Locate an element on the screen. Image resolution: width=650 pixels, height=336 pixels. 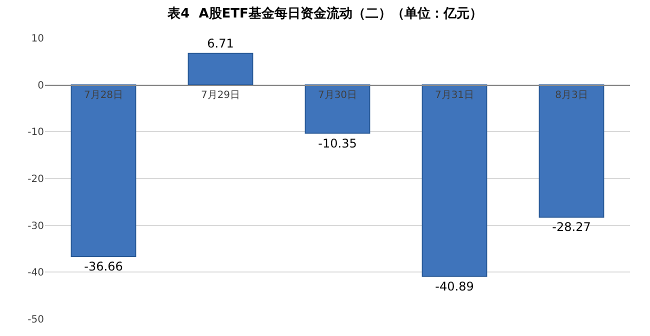
x-tick-label: 7月28日 is located at coordinates (104, 95).